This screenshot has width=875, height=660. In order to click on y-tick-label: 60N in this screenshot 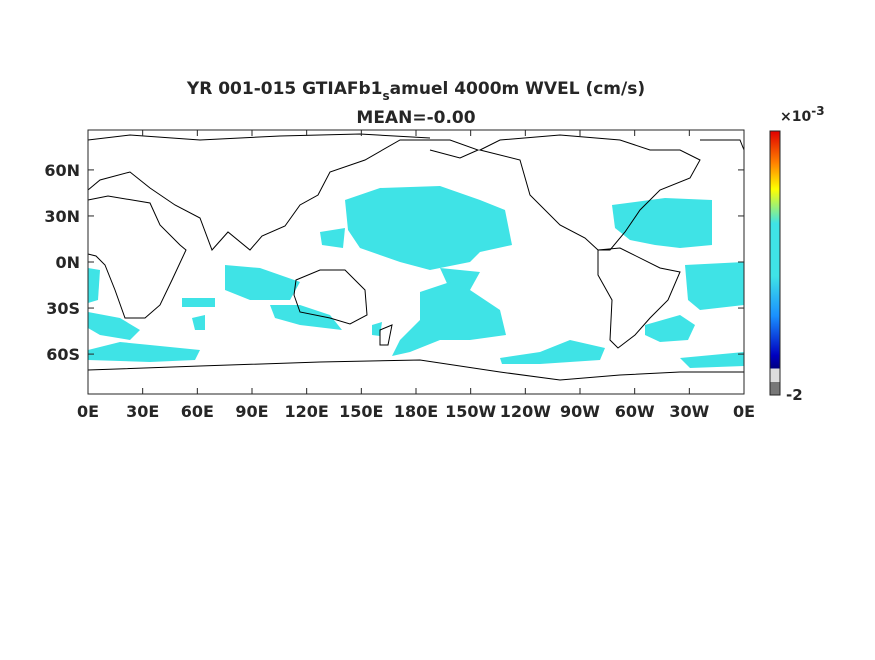, I will do `click(62, 170)`.